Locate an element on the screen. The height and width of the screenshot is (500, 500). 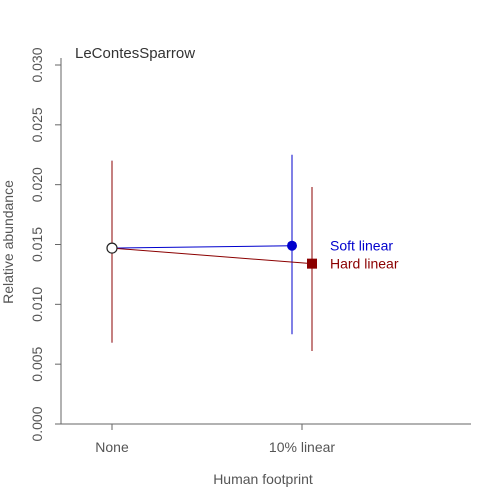
x-tick-label: 10% linear is located at coordinates (302, 447).